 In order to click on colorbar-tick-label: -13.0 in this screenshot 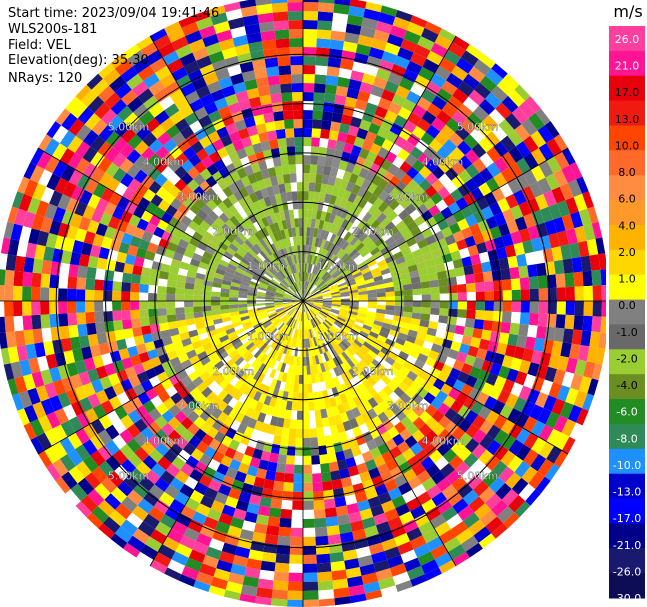, I will do `click(627, 492)`.